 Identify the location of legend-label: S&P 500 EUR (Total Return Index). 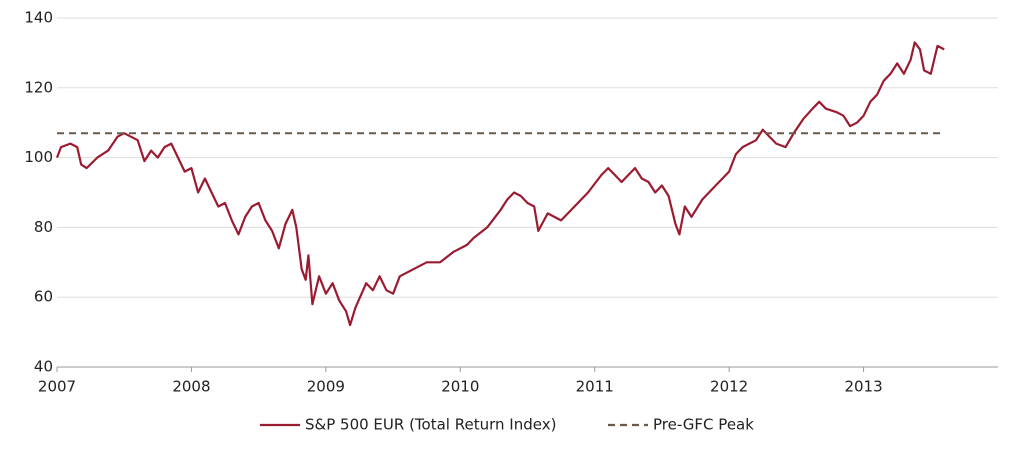
(430, 425).